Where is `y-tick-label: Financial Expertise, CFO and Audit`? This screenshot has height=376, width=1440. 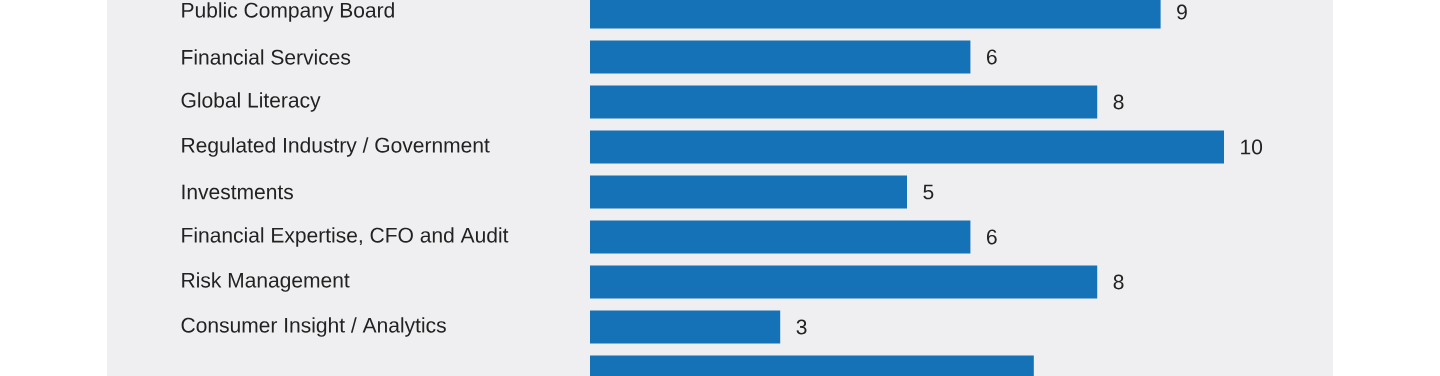
y-tick-label: Financial Expertise, CFO and Audit is located at coordinates (345, 237).